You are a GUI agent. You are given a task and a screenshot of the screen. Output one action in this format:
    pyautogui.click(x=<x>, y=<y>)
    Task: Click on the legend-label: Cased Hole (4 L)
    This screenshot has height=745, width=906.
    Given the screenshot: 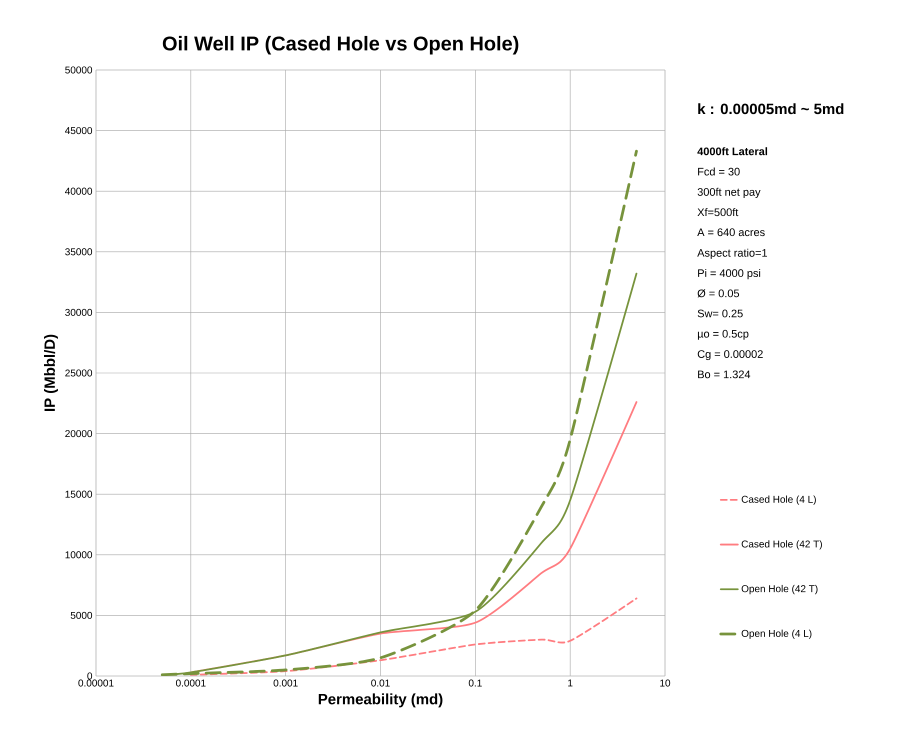 What is the action you would take?
    pyautogui.click(x=779, y=500)
    